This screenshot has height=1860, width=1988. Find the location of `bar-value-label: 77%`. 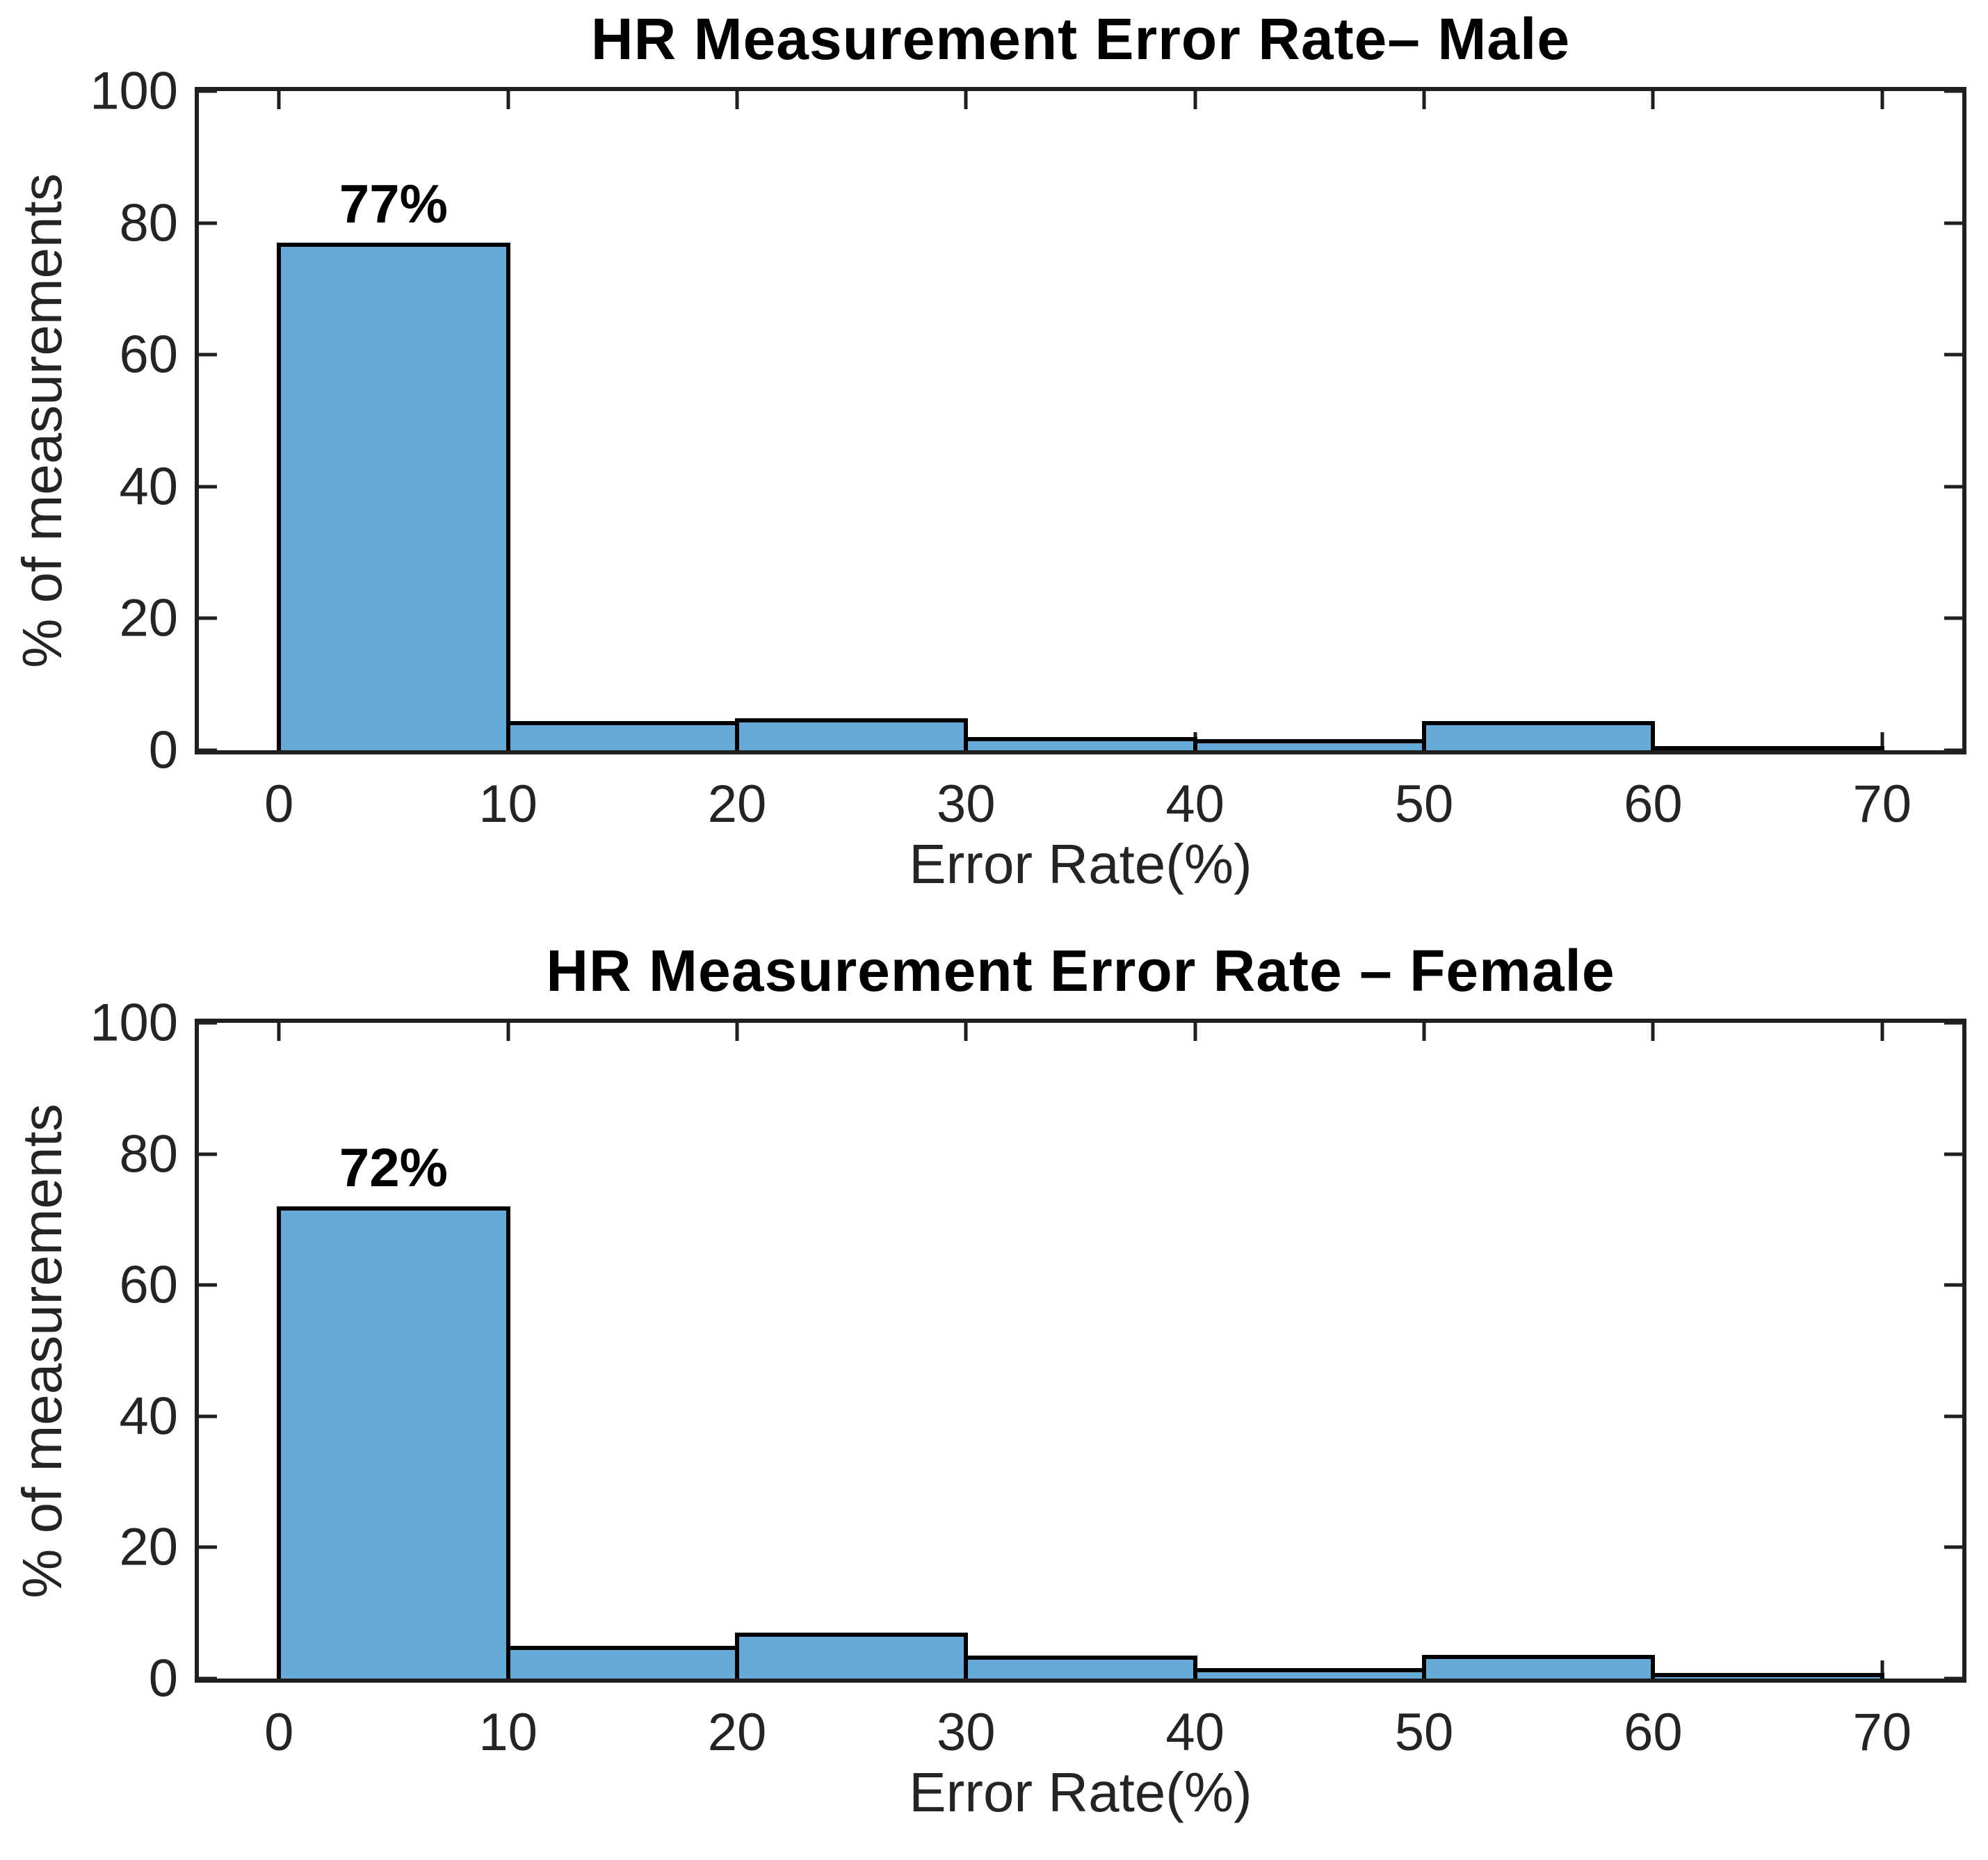

bar-value-label: 77% is located at coordinates (394, 204).